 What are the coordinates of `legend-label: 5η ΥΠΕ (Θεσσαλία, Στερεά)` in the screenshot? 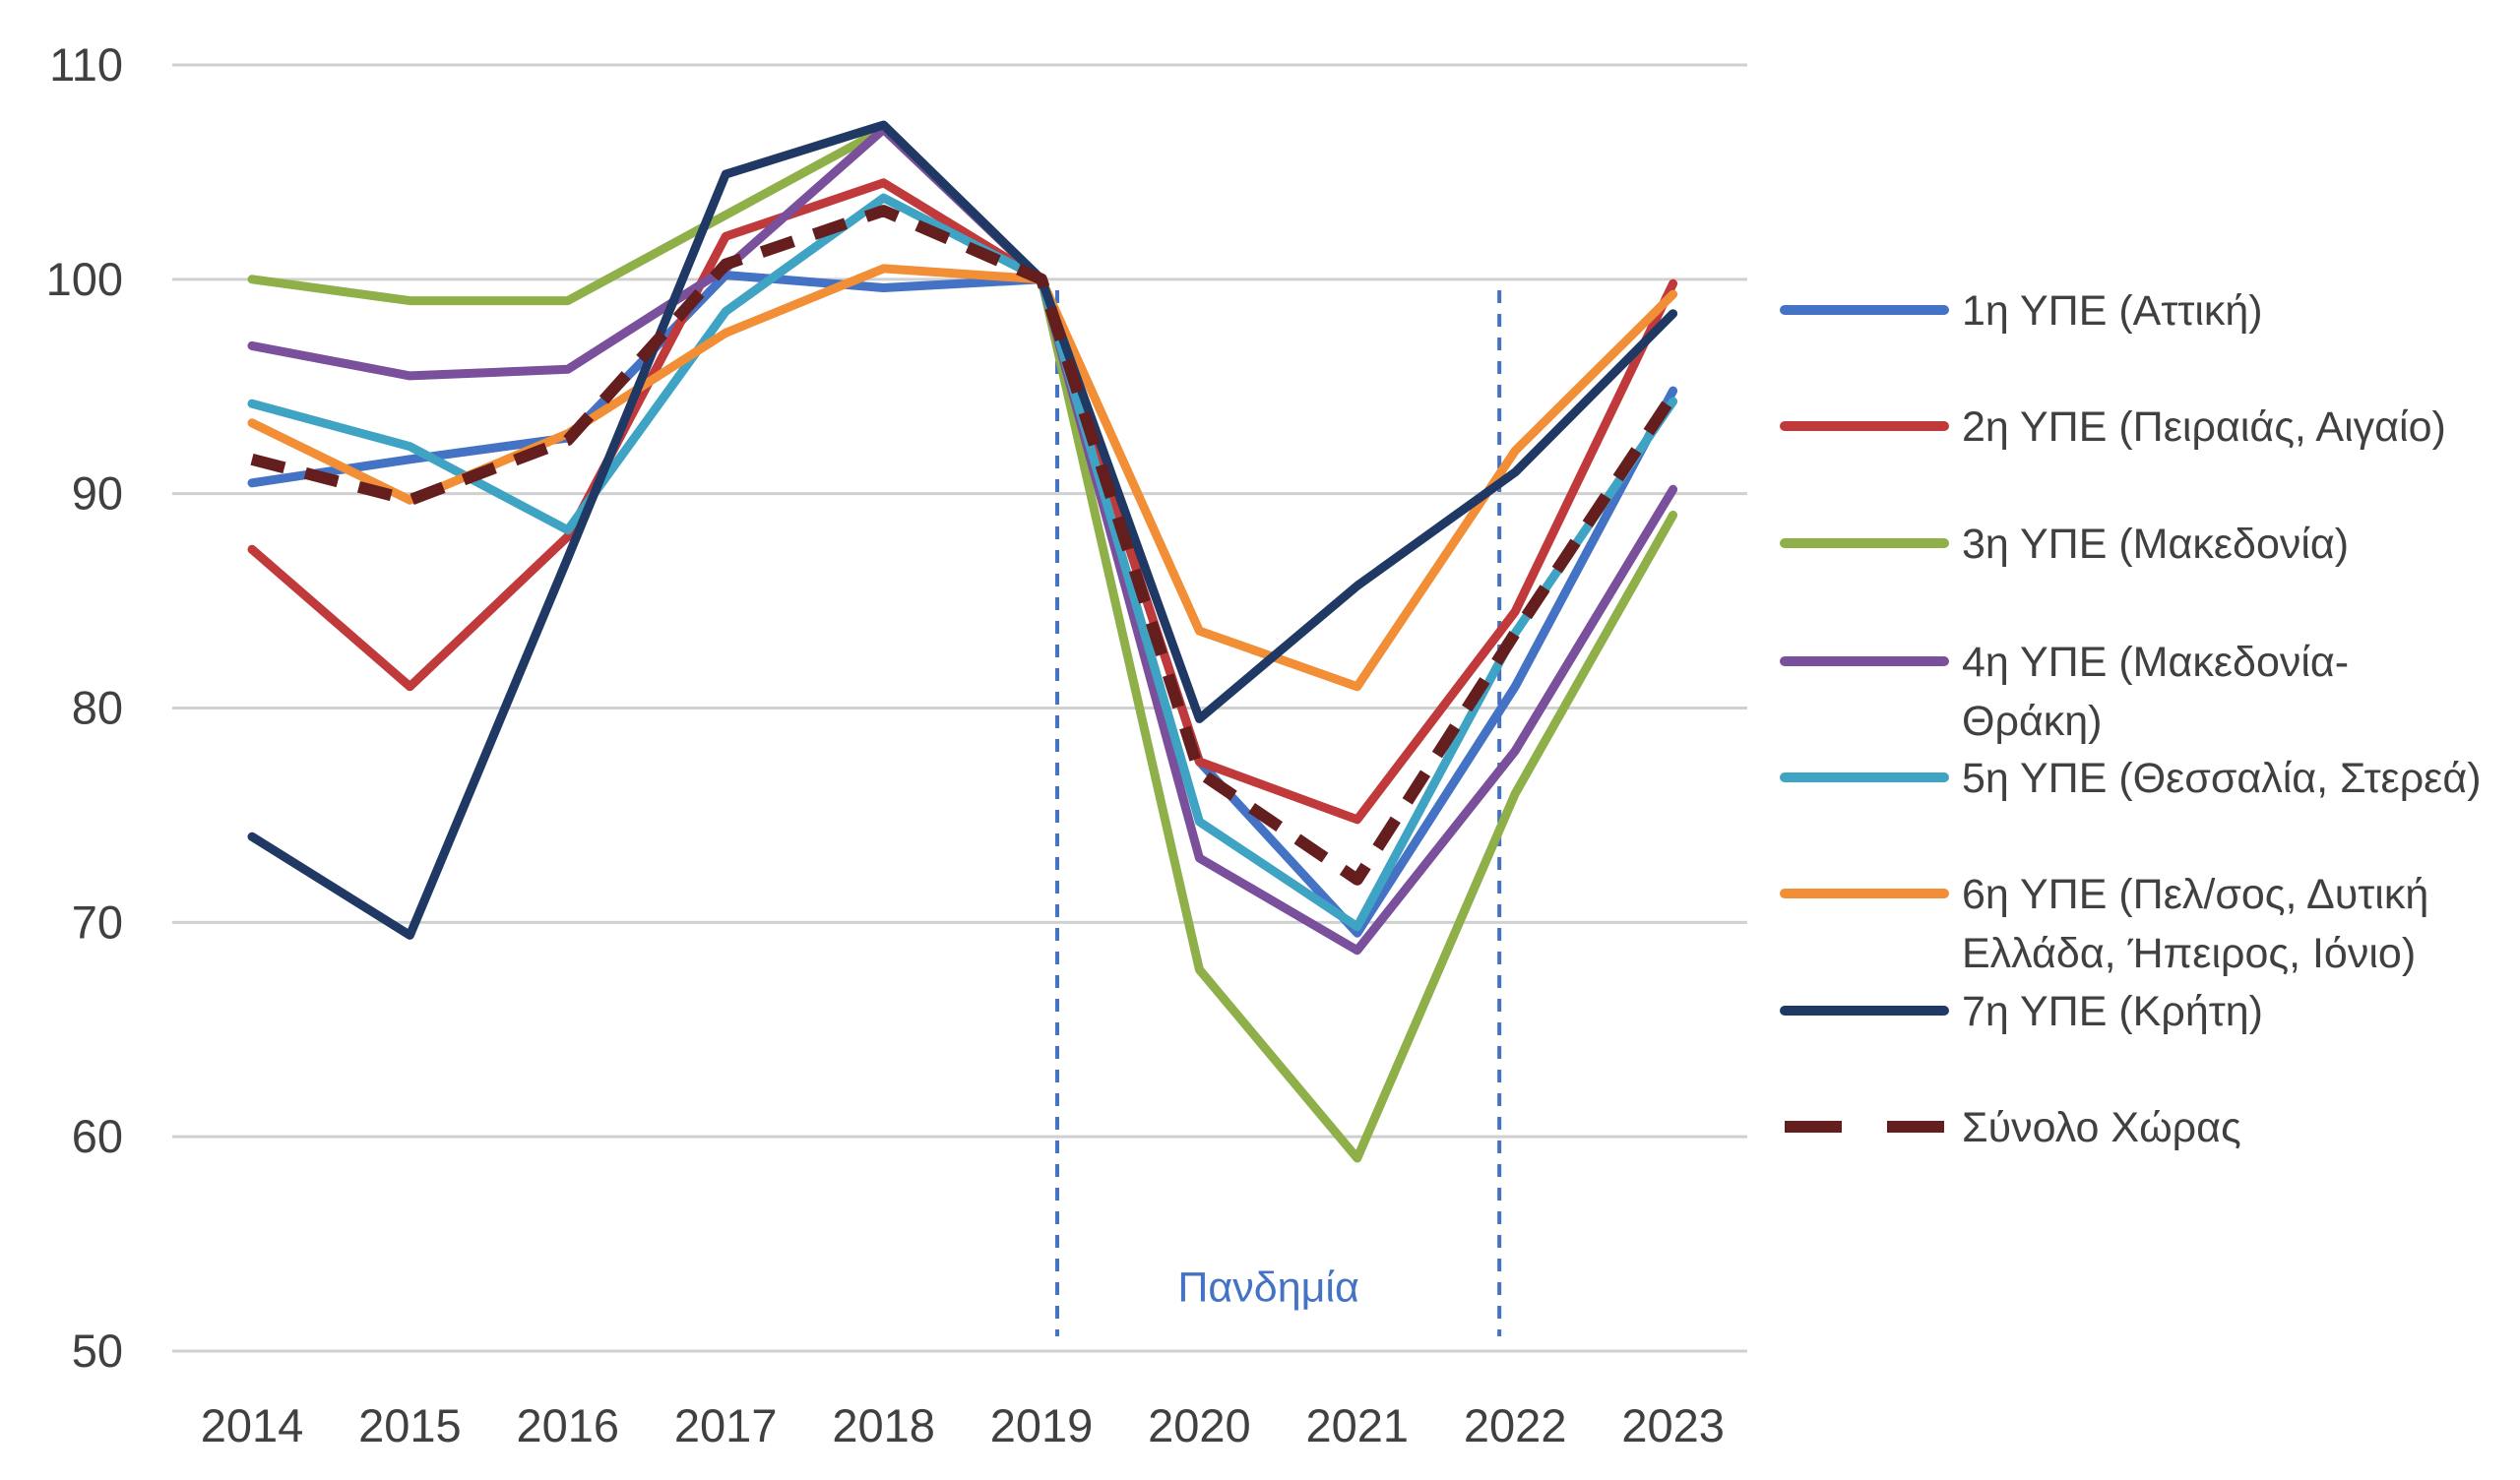 It's located at (2222, 778).